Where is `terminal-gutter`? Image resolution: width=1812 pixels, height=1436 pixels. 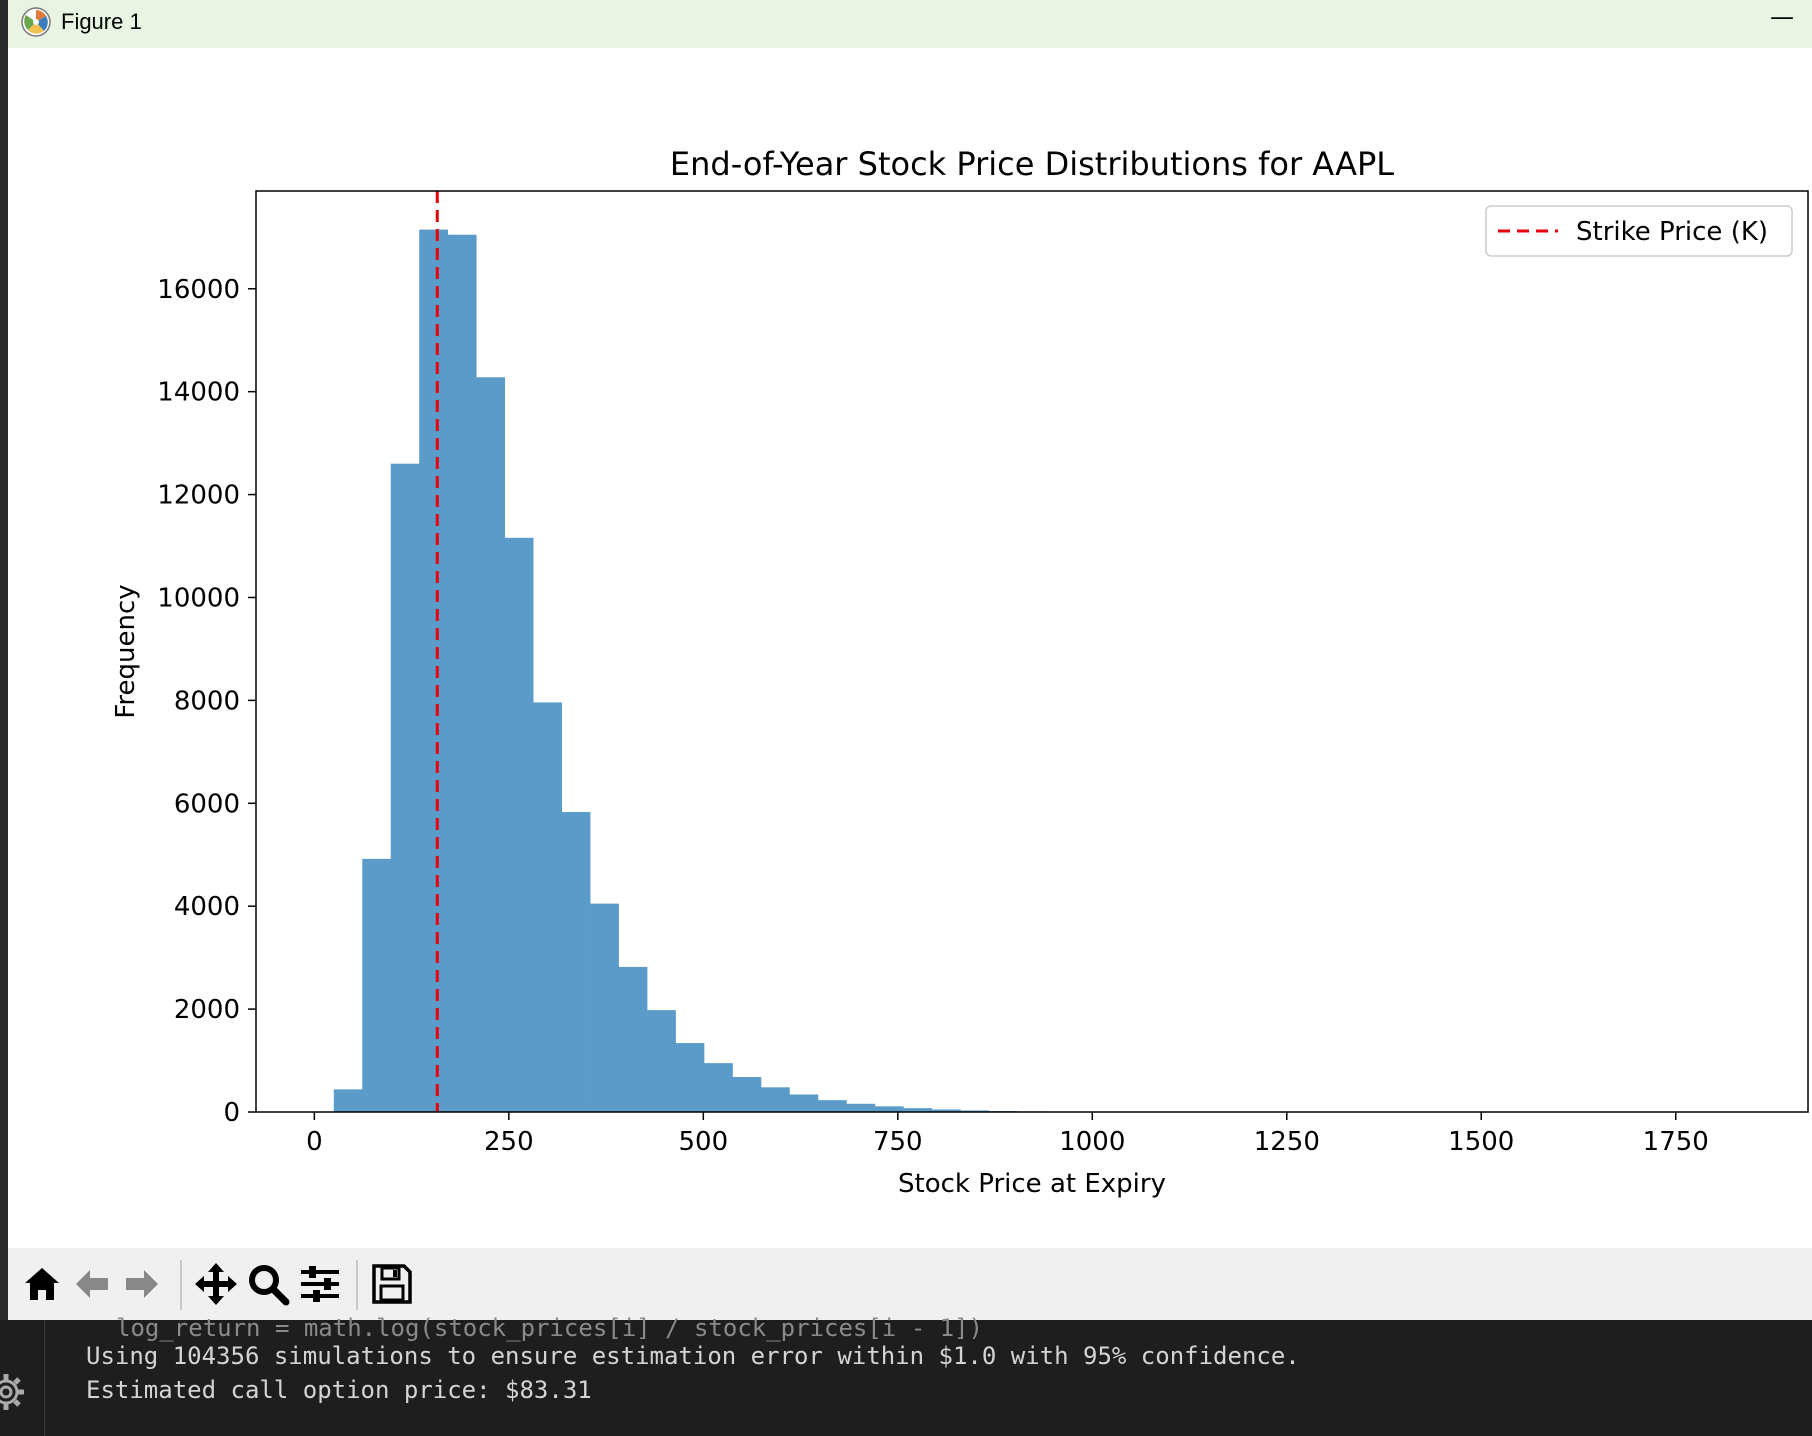 terminal-gutter is located at coordinates (44, 1378).